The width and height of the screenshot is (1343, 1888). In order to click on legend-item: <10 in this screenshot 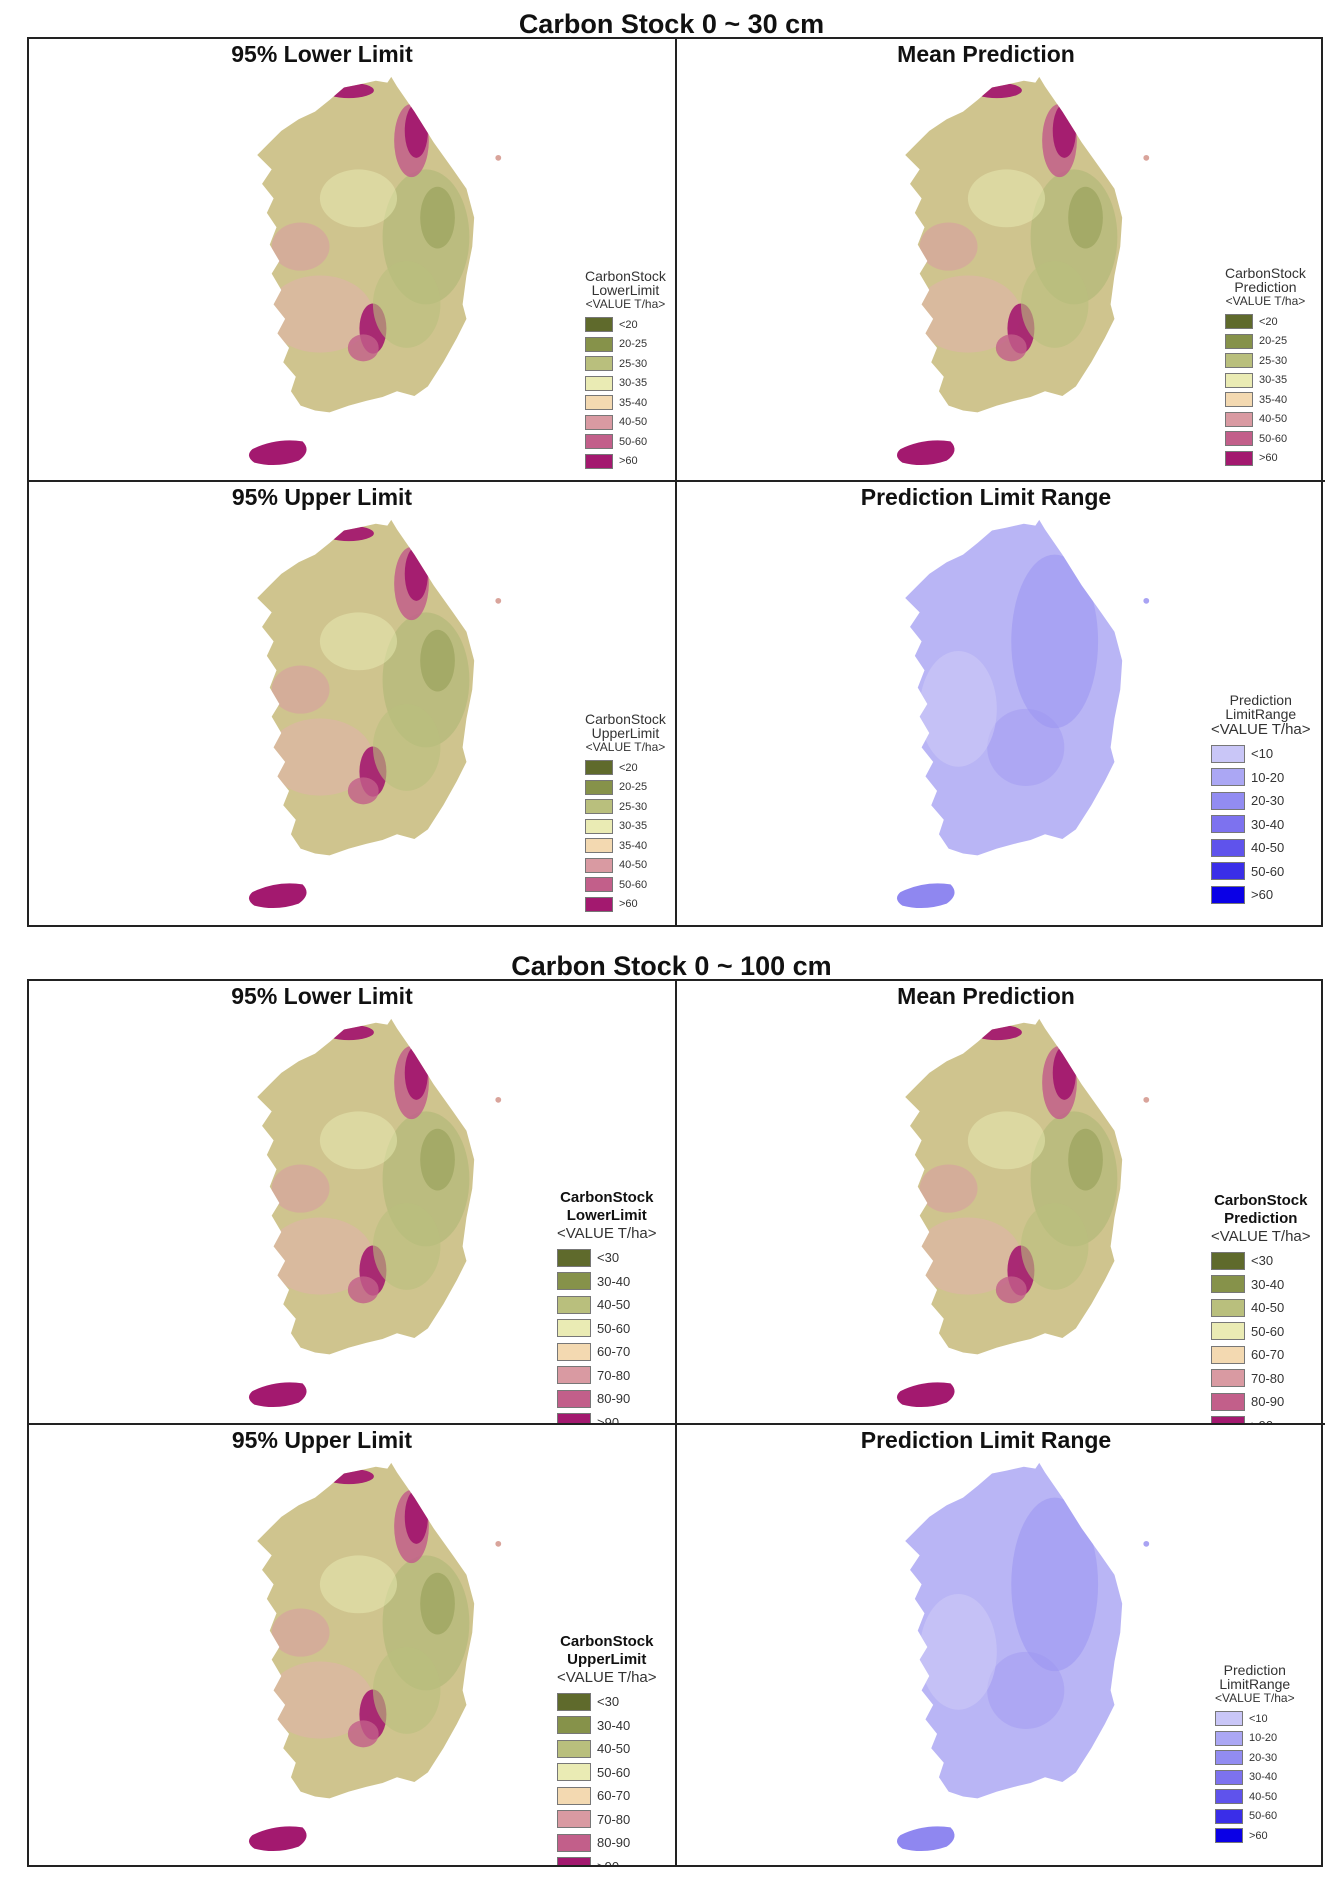, I will do `click(1261, 754)`.